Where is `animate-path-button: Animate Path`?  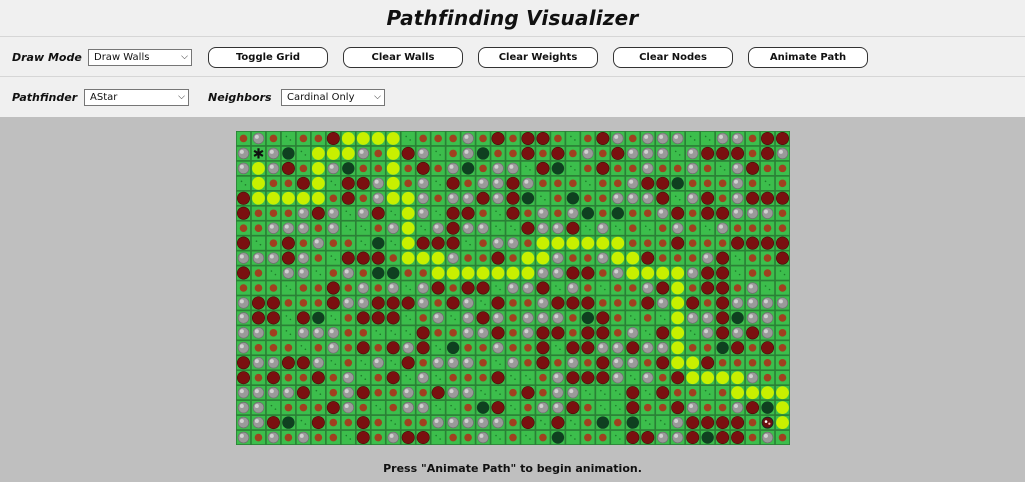 animate-path-button: Animate Path is located at coordinates (808, 57).